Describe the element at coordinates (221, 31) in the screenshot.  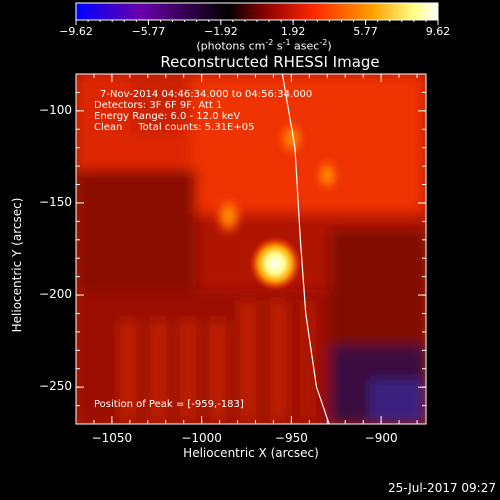
I see `colorbar-tick-label: −1.92` at that location.